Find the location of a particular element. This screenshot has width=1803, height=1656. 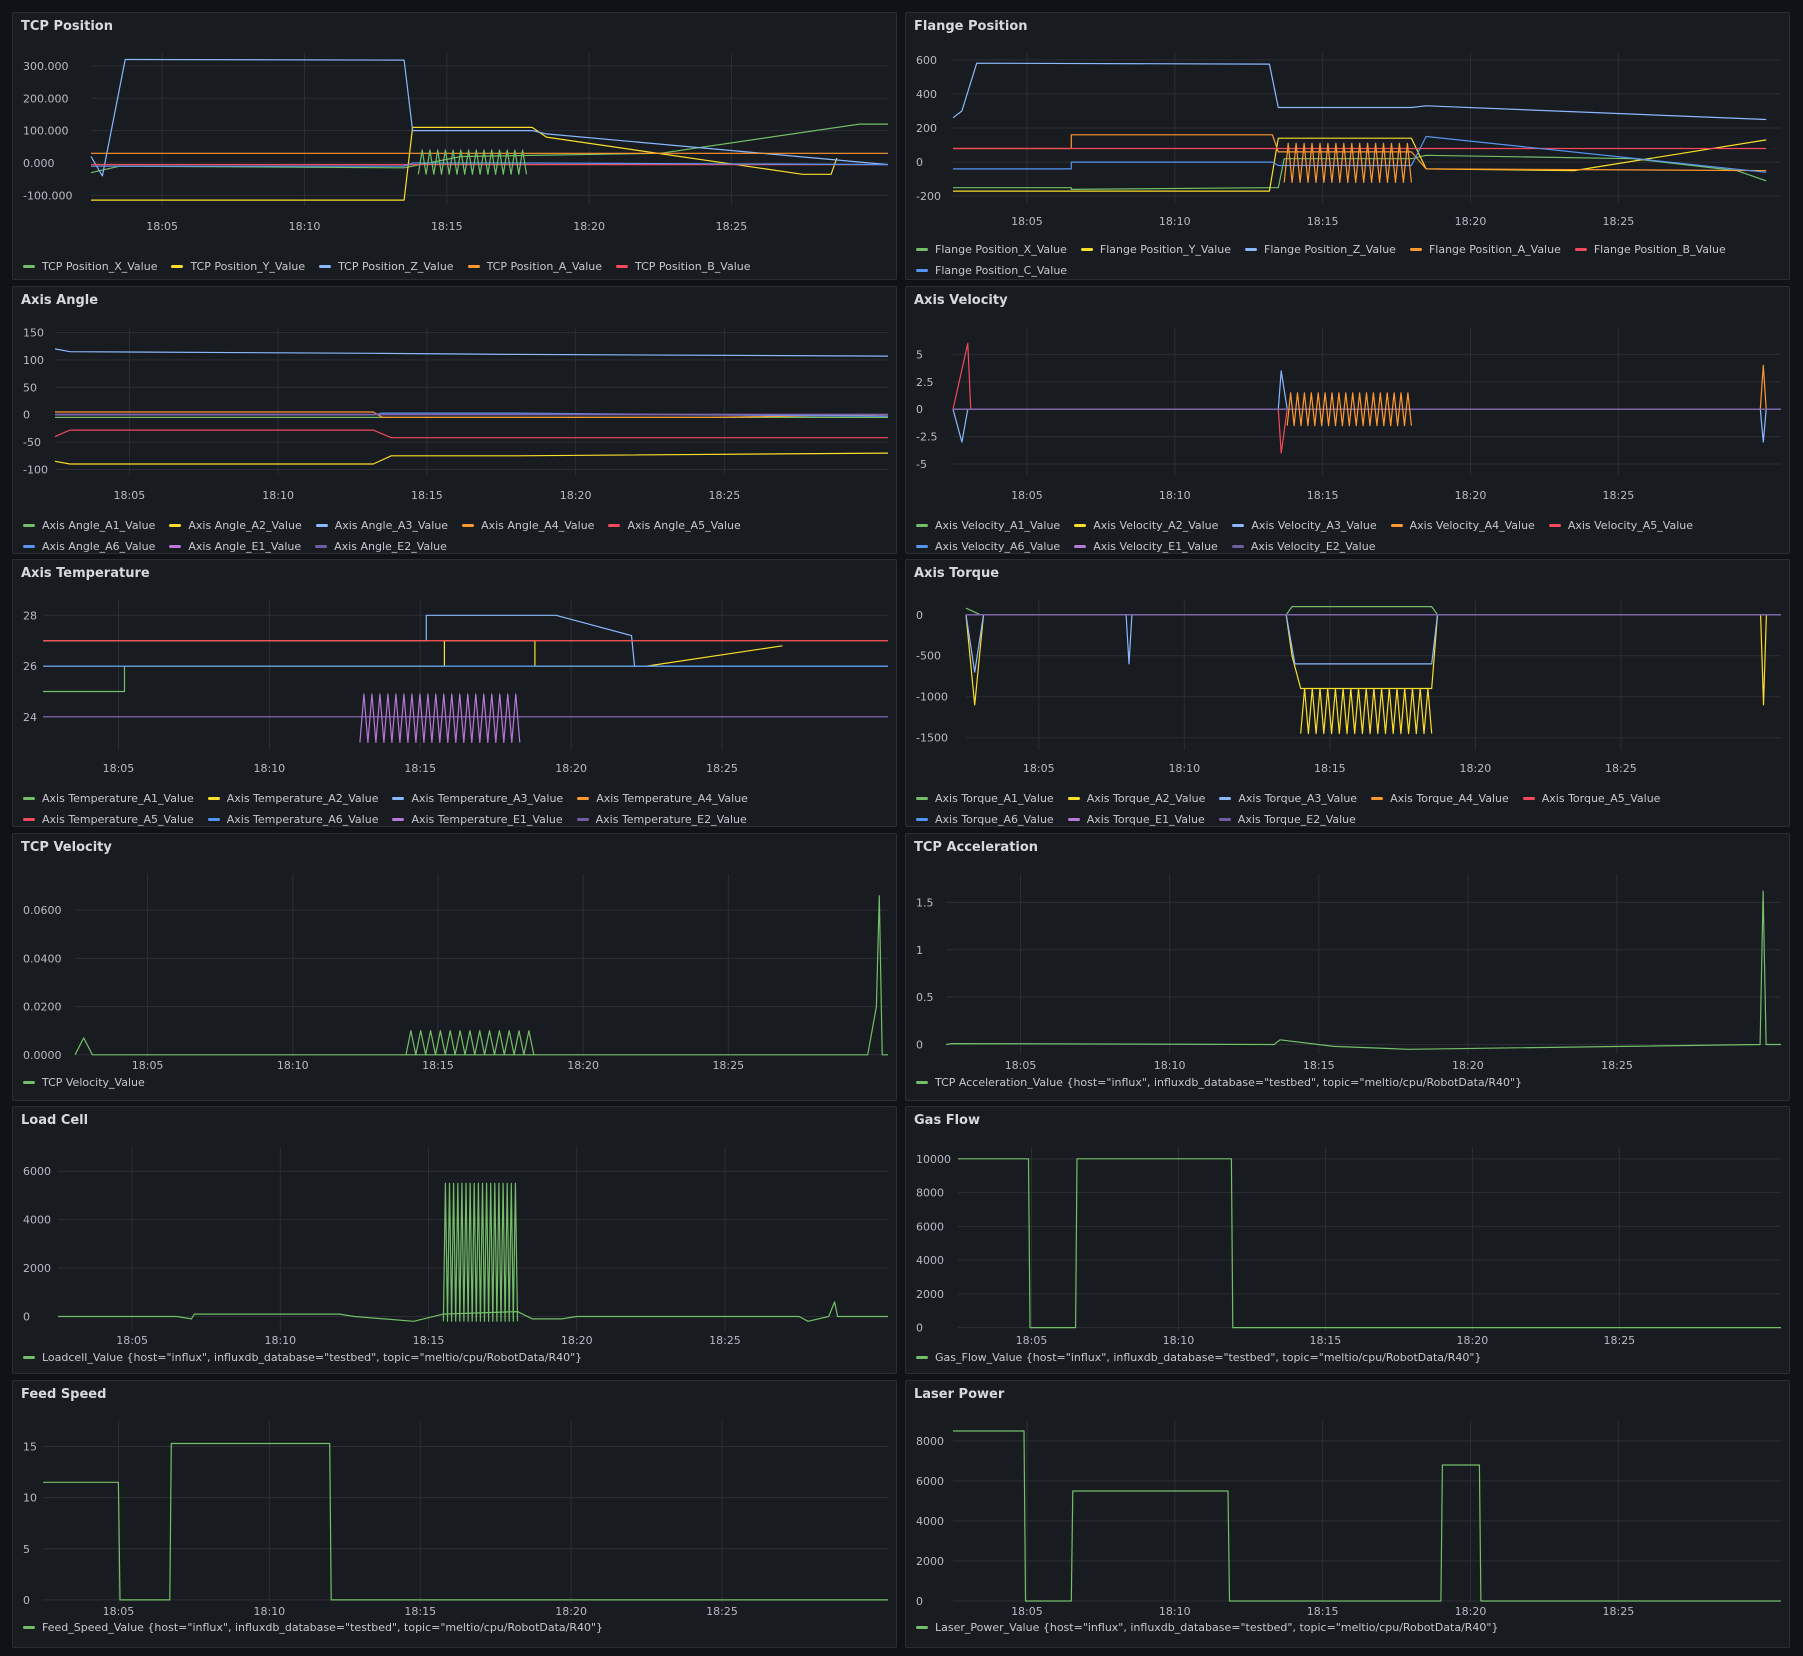

legend-item: Axis Velocity_A6_Value is located at coordinates (988, 544).